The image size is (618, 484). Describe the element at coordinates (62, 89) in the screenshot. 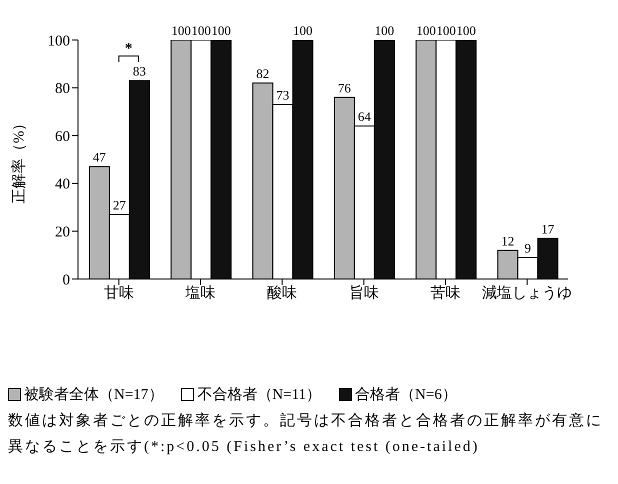

I see `y-tick-label: 80` at that location.